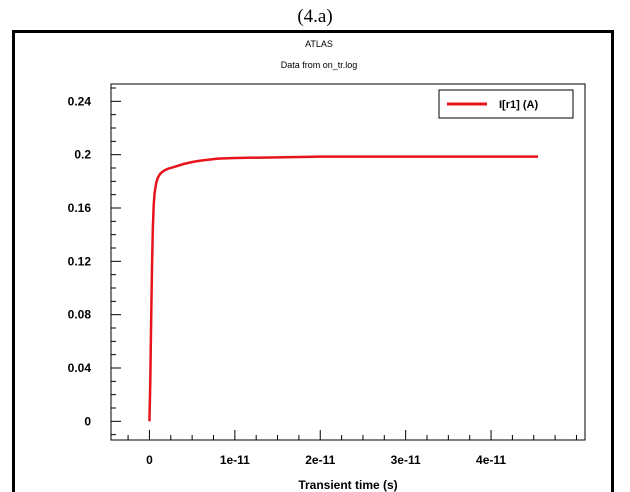 This screenshot has width=630, height=492. Describe the element at coordinates (235, 460) in the screenshot. I see `x-tick-label: 1e-11` at that location.